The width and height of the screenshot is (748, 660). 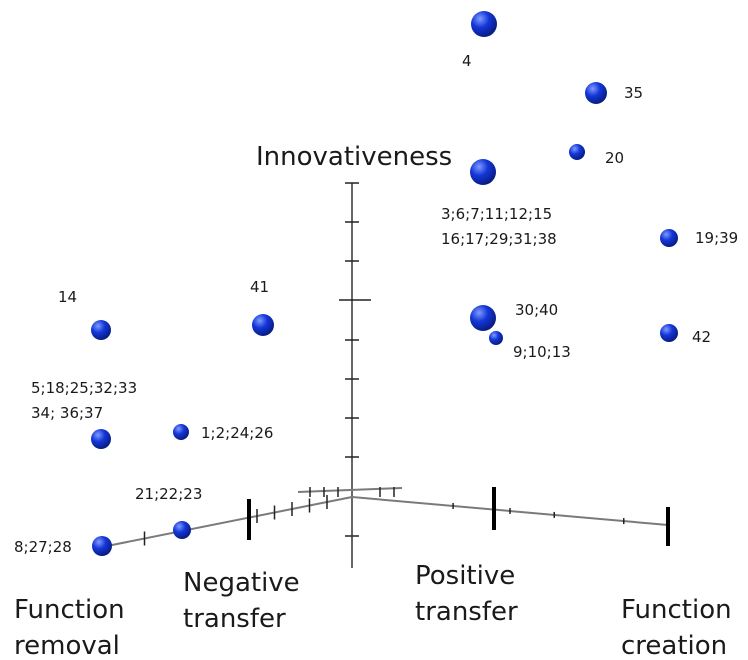 What do you see at coordinates (67, 645) in the screenshot?
I see `category-function-removal-line2: removal` at bounding box center [67, 645].